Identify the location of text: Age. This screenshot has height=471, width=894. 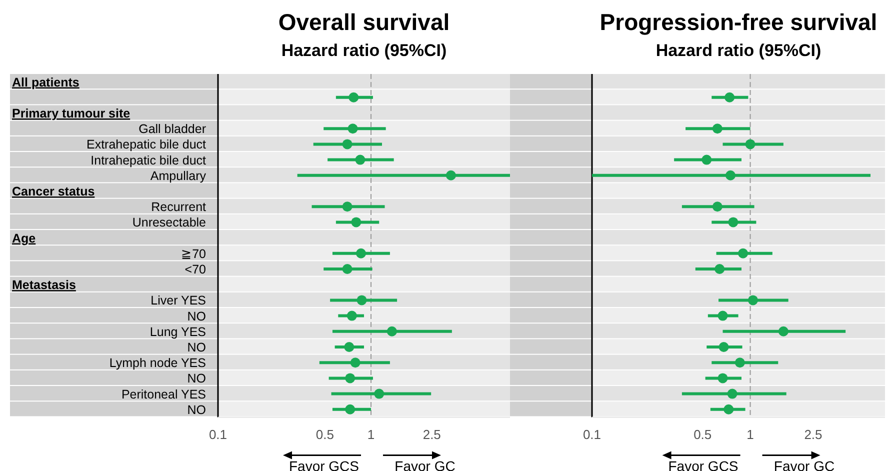
(24, 238).